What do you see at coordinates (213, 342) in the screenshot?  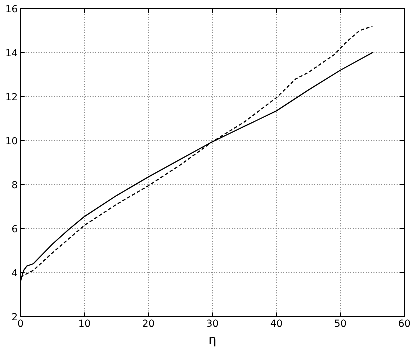 I see `x-axis-title: η` at bounding box center [213, 342].